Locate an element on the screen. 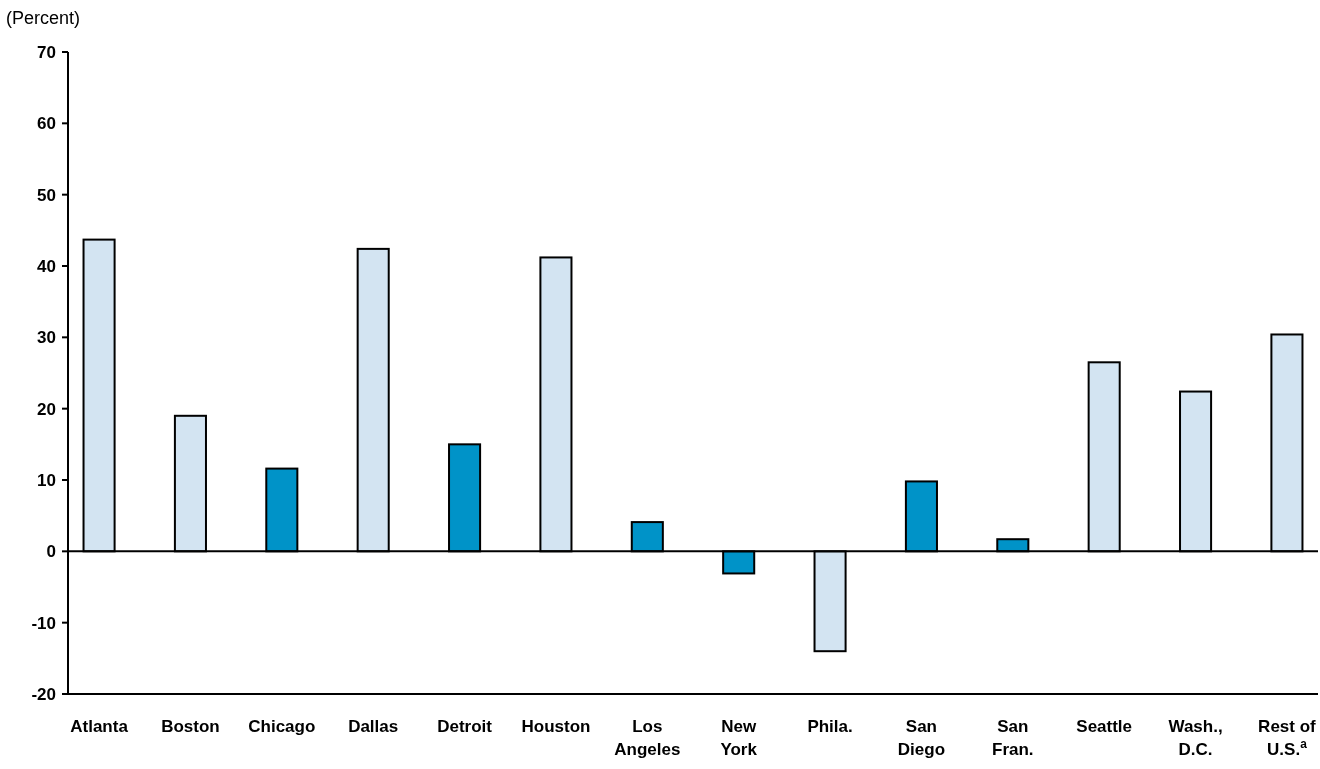  y-tick-label: 50 is located at coordinates (46, 195).